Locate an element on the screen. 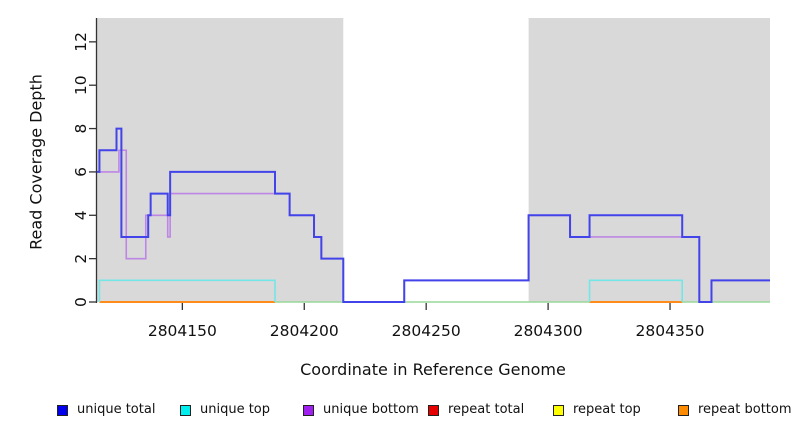  legend-label: repeat bottom is located at coordinates (745, 409).